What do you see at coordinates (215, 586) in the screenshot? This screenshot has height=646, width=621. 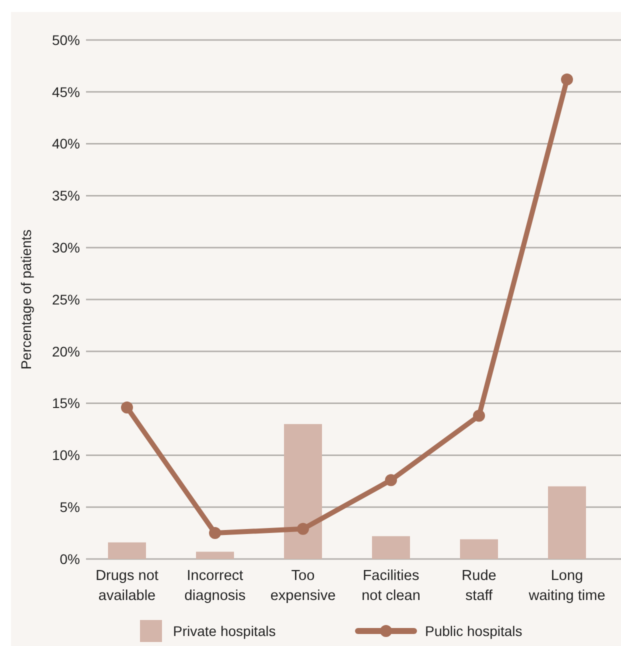 I see `x-tick-label: Incorrect diagnosis` at bounding box center [215, 586].